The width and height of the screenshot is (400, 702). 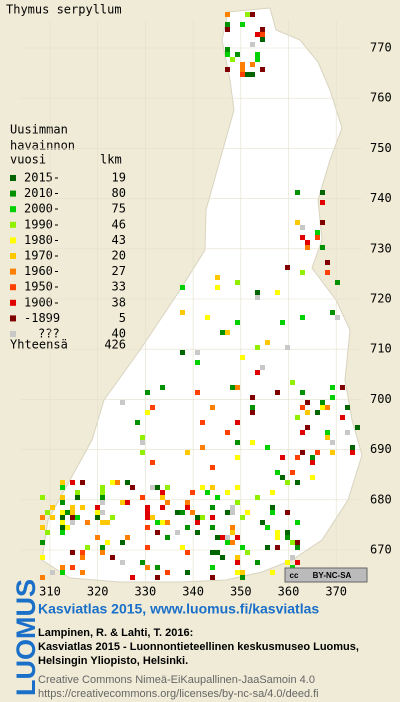 What do you see at coordinates (111, 160) in the screenshot?
I see `legend-heading: lkm` at bounding box center [111, 160].